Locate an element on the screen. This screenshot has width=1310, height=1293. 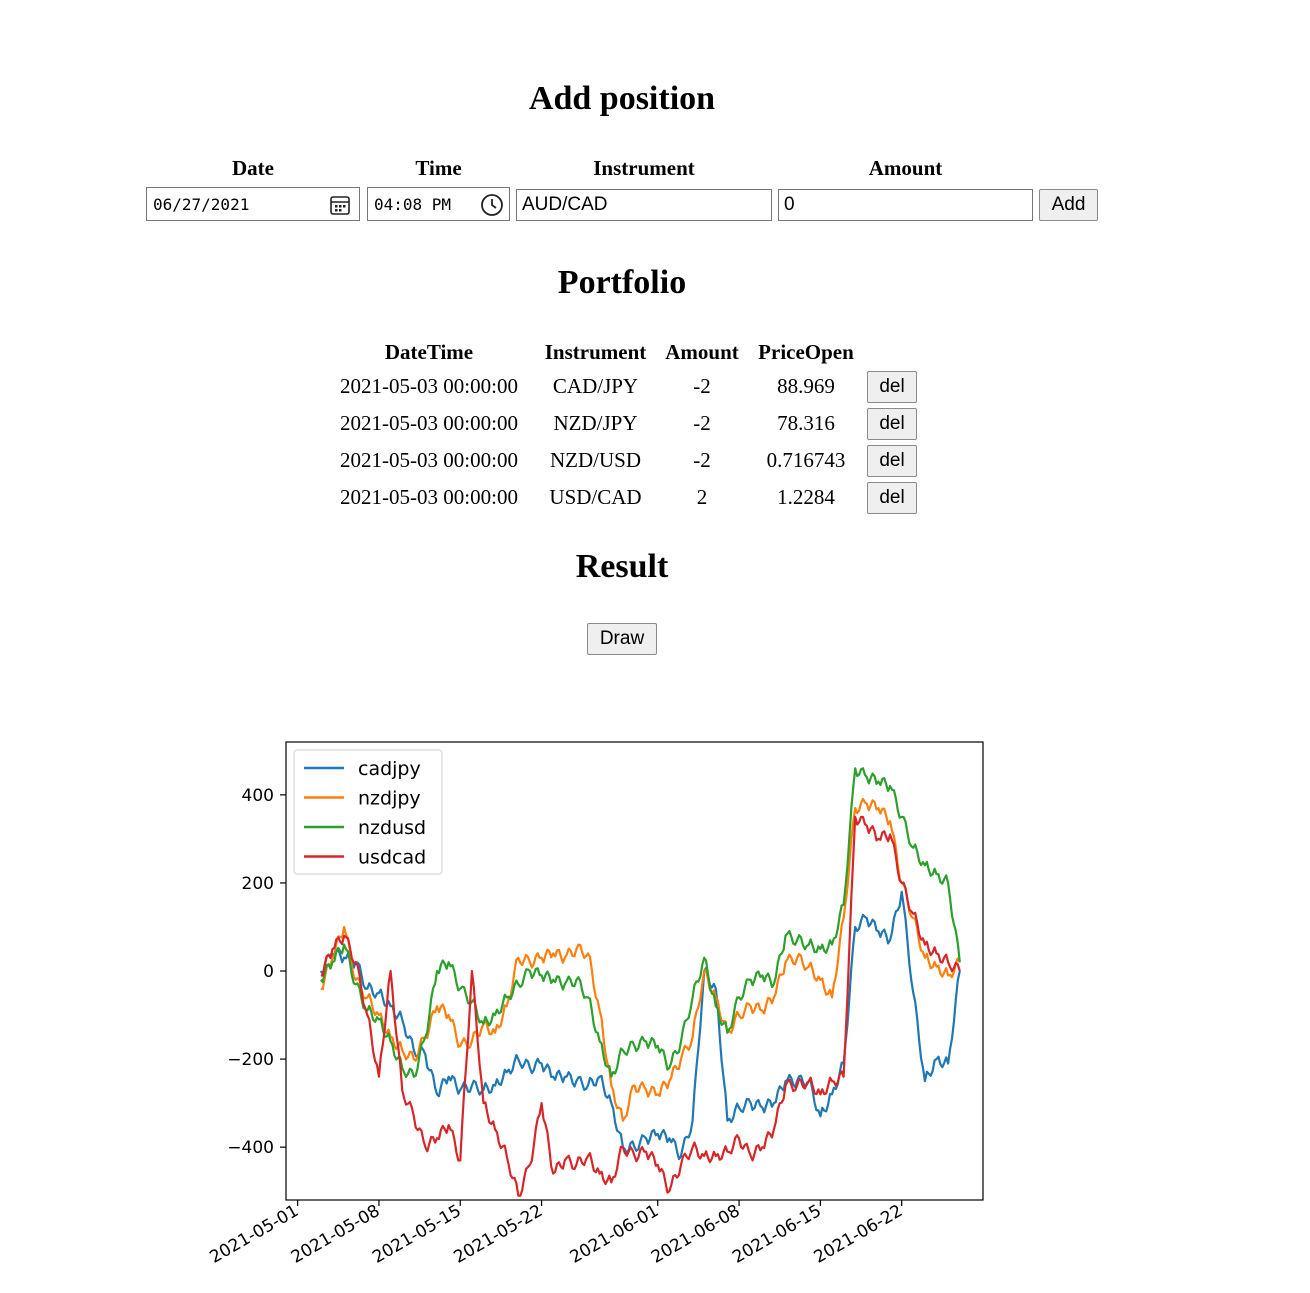
amount-input: 0 is located at coordinates (905, 205).